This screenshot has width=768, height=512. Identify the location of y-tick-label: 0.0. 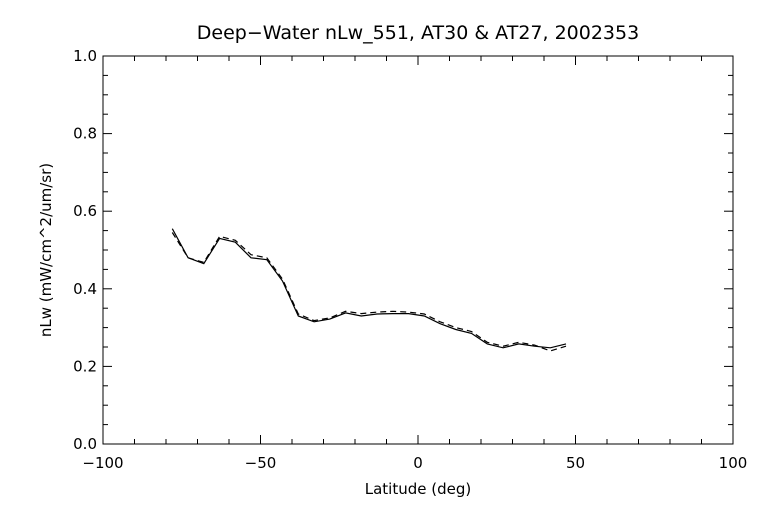
(85, 444).